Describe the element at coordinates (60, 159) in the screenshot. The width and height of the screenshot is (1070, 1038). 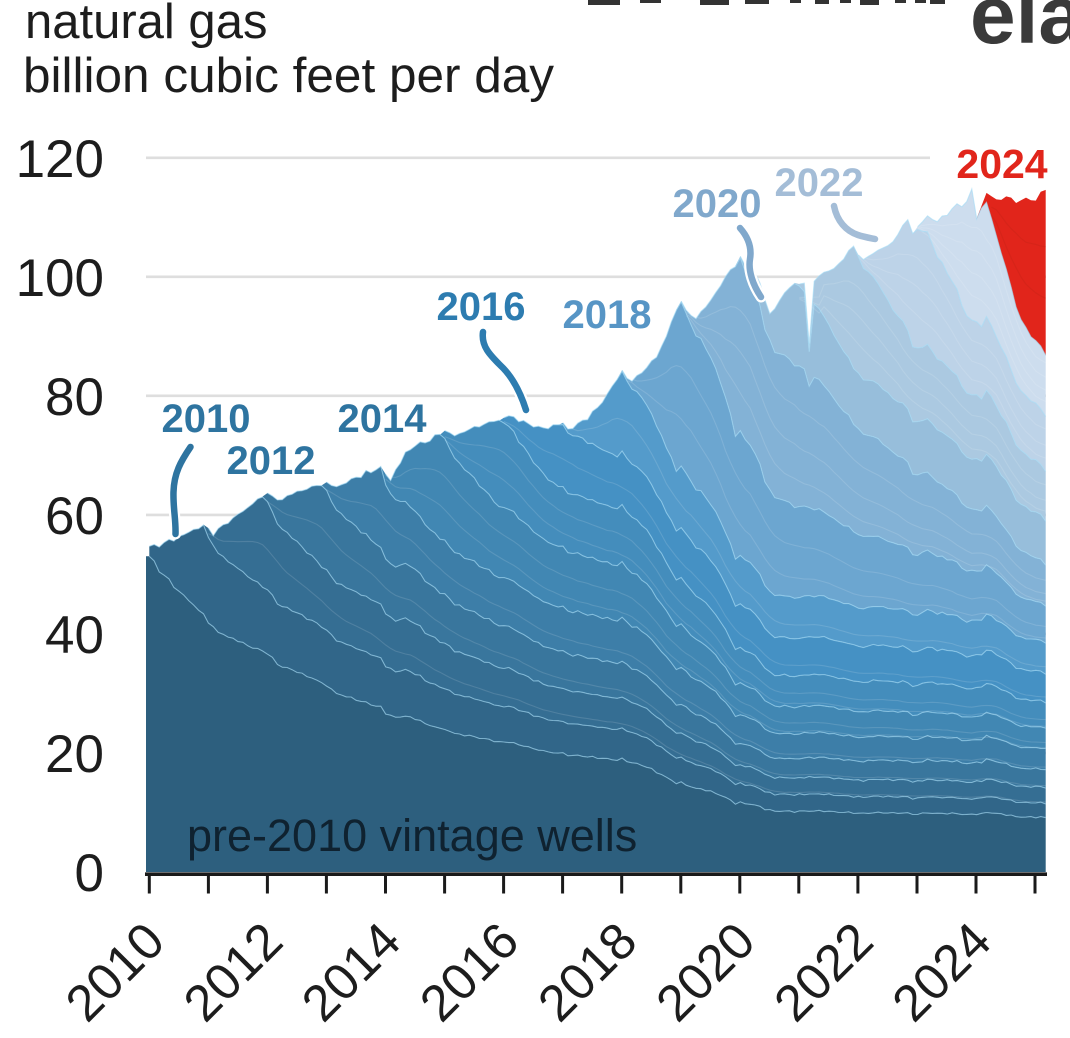
I see `svg-text: 120` at that location.